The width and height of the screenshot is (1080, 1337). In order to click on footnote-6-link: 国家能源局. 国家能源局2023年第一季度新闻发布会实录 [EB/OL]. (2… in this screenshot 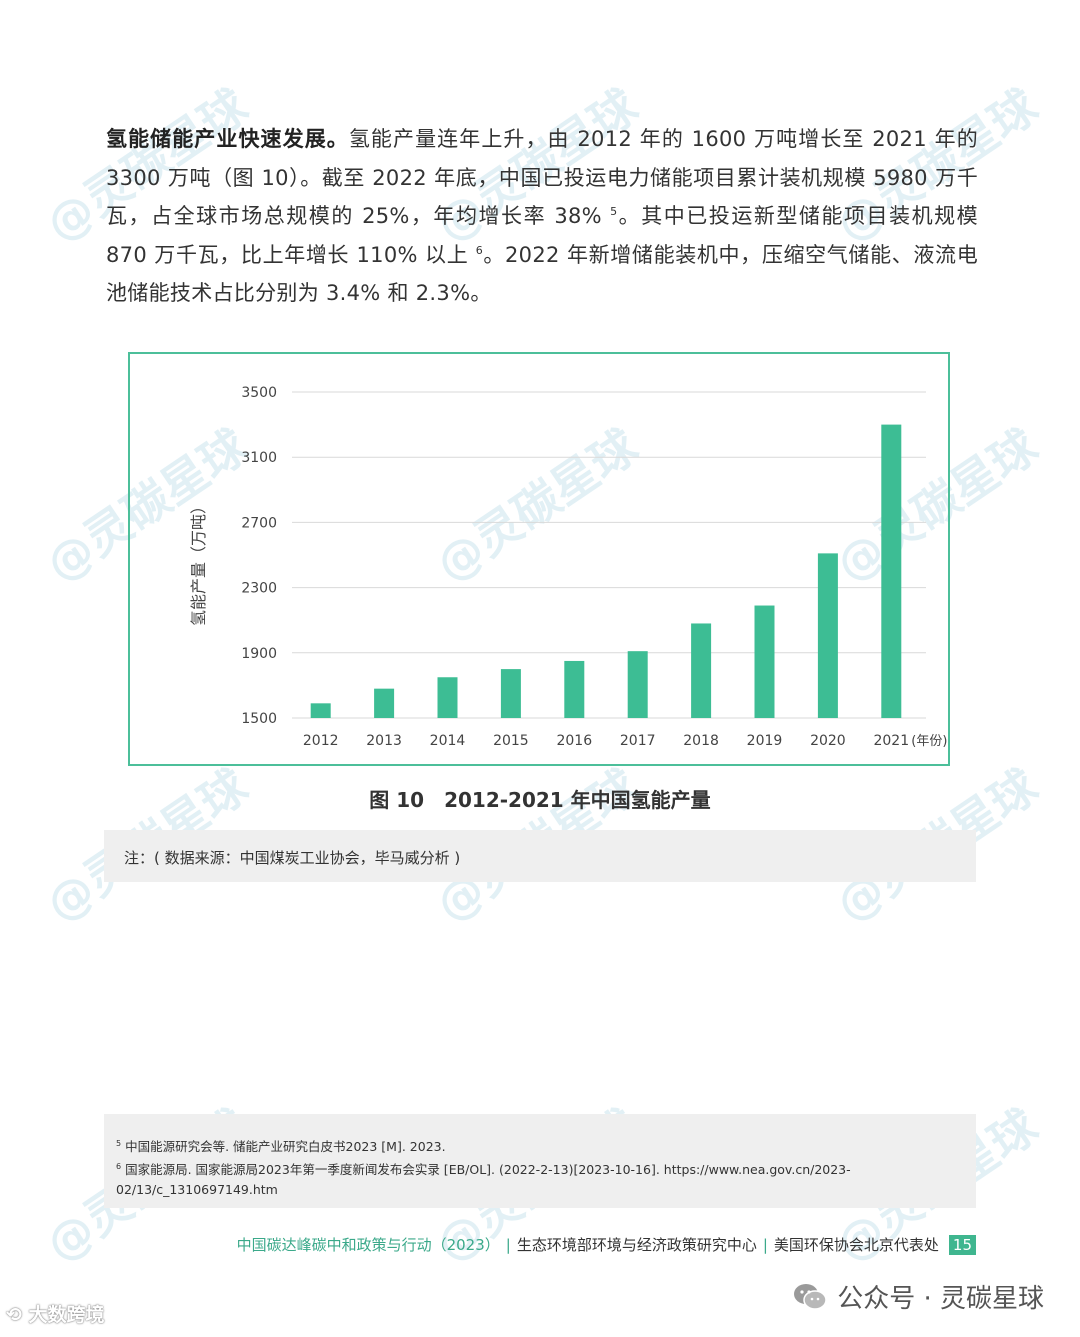, I will do `click(483, 1180)`.